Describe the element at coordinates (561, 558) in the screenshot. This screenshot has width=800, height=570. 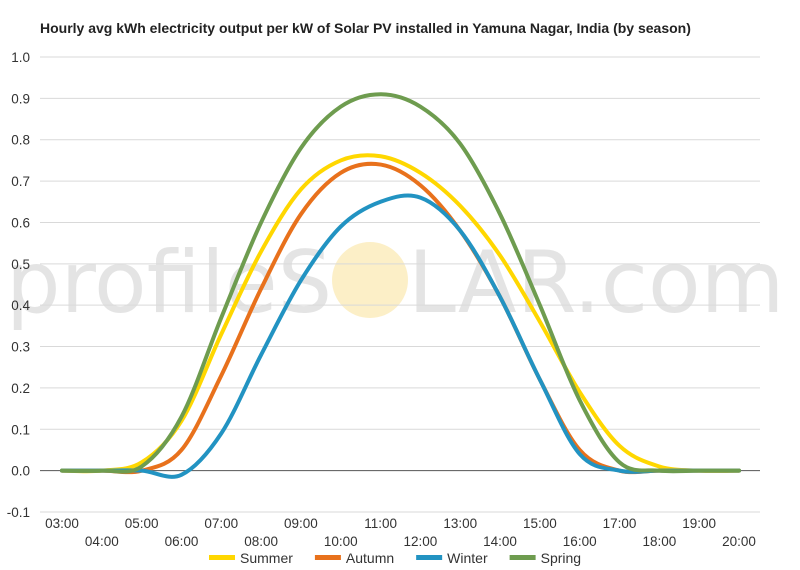
I see `legend-label: Spring` at that location.